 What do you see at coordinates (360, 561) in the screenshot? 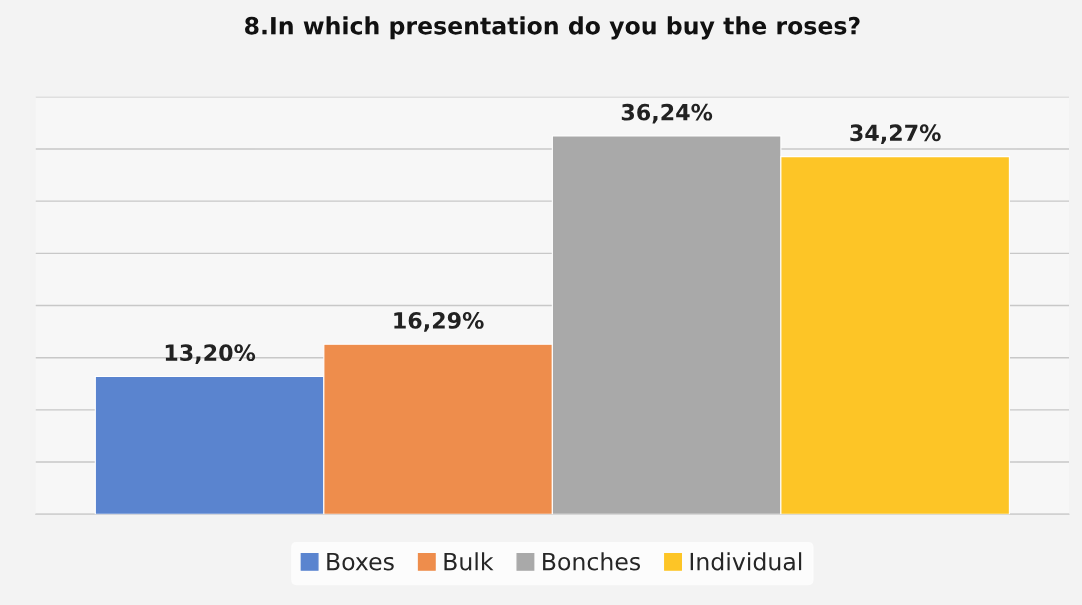
I see `legend-label: Boxes` at bounding box center [360, 561].